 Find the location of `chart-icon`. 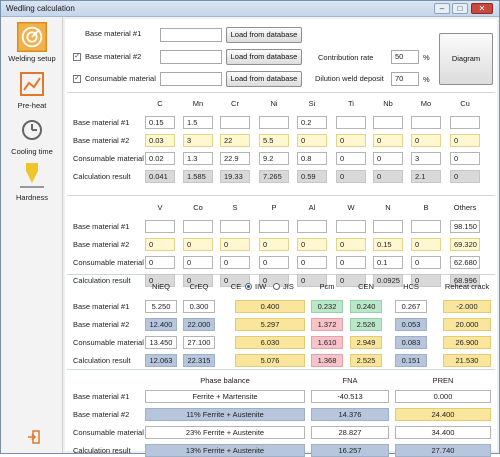

chart-icon is located at coordinates (32, 84).